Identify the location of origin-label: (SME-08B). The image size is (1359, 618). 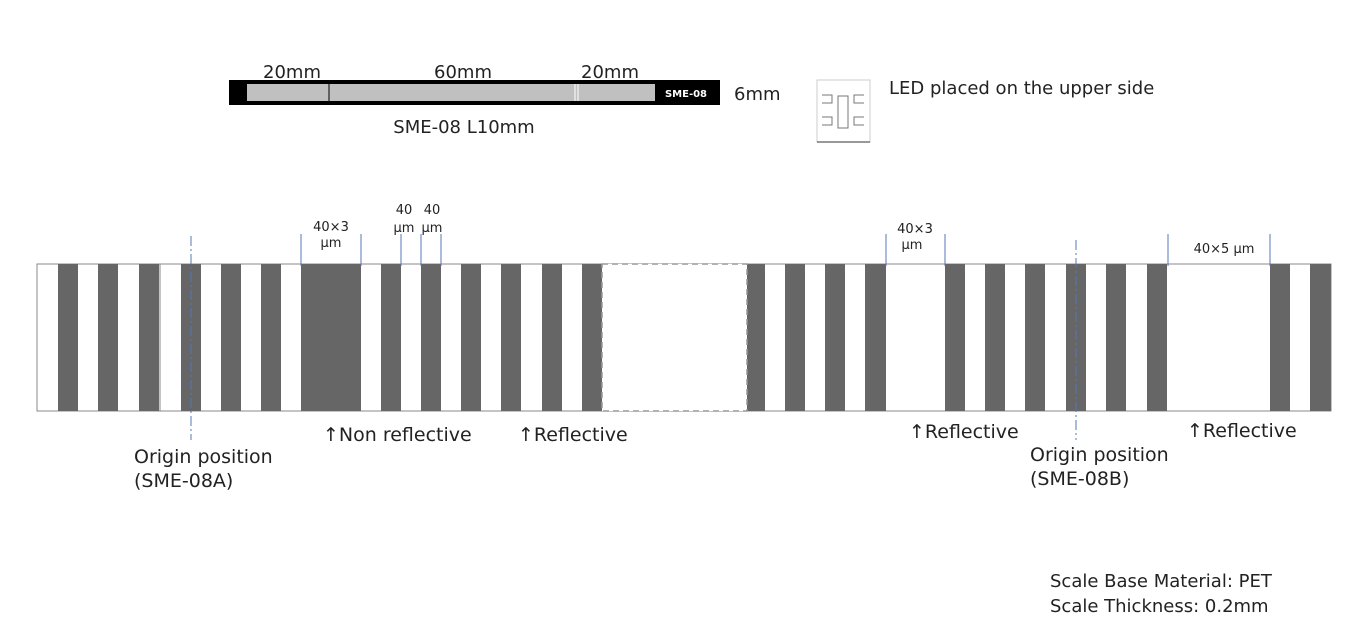
(1079, 479).